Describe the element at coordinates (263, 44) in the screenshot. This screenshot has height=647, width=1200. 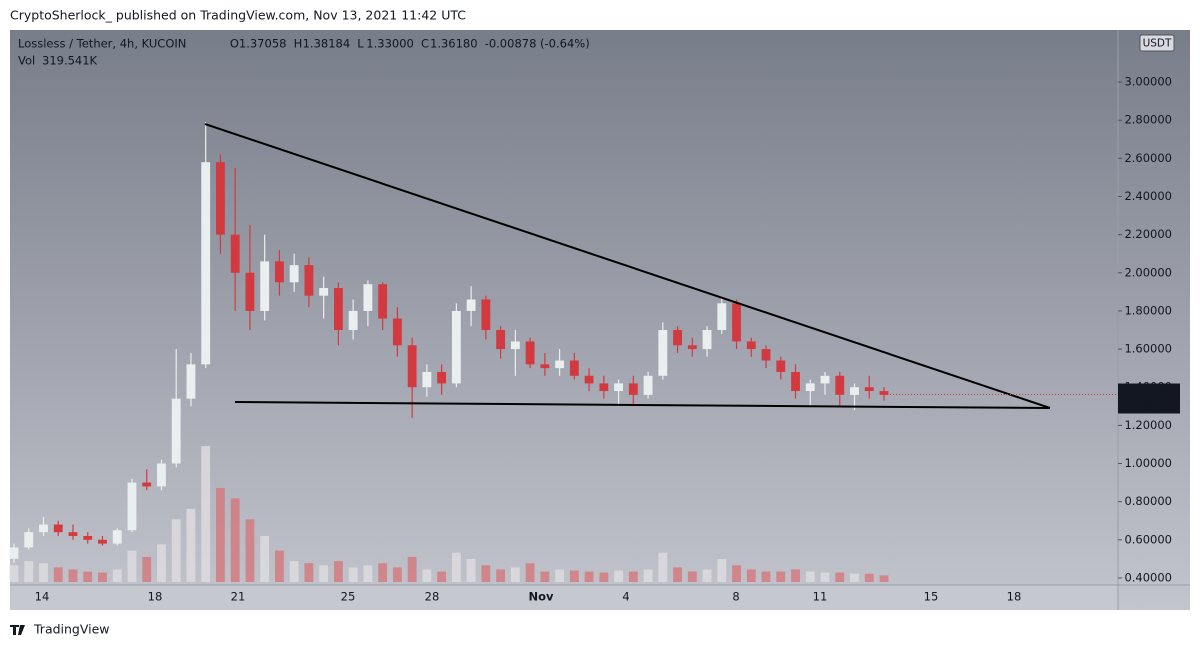
I see `legend-value: 1.37058` at that location.